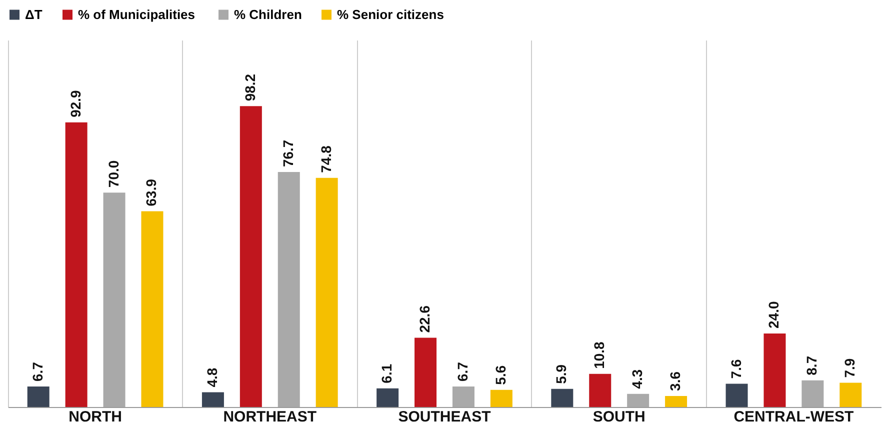 This screenshot has width=889, height=432. Describe the element at coordinates (270, 417) in the screenshot. I see `x-tick-label: NORTHEAST` at that location.